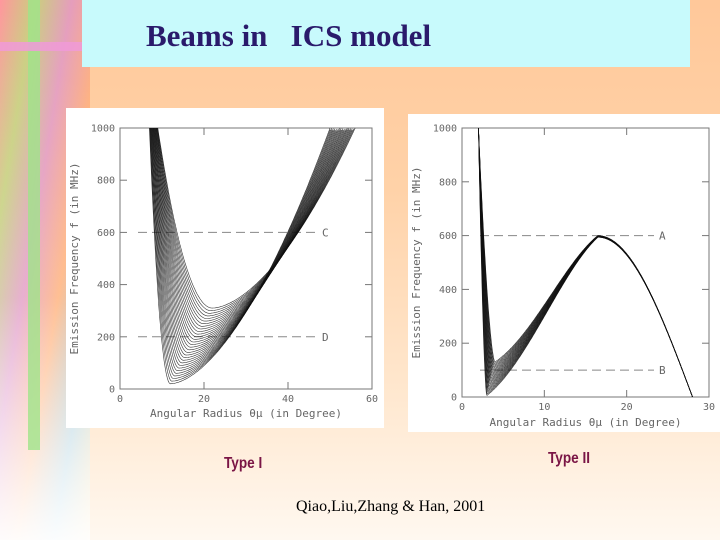 This screenshot has width=720, height=540. I want to click on x-tick-label: 10, so click(544, 407).